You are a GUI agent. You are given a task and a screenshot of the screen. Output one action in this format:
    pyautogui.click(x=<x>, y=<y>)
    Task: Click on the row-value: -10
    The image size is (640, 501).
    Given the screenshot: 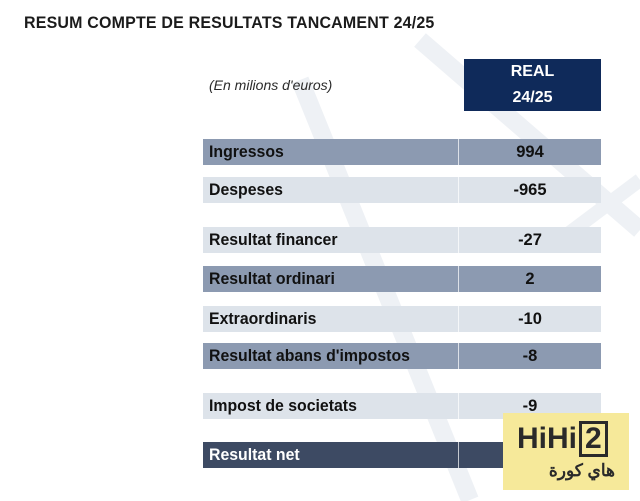 What is the action you would take?
    pyautogui.click(x=530, y=318)
    